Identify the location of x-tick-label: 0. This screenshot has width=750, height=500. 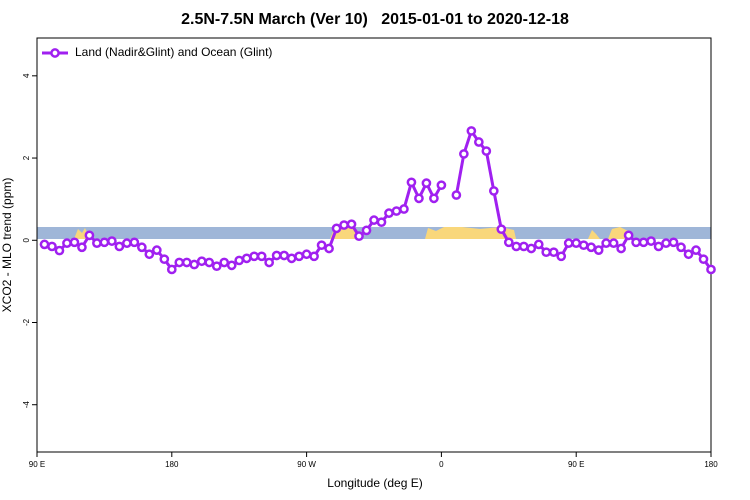
(441, 464).